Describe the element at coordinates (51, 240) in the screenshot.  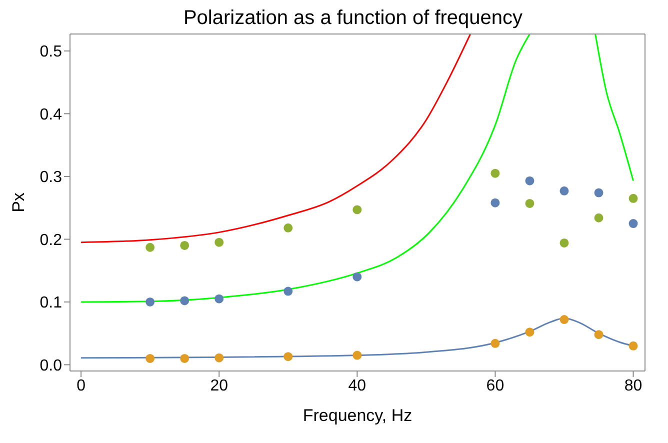
I see `y-tick-label: 0.2` at that location.